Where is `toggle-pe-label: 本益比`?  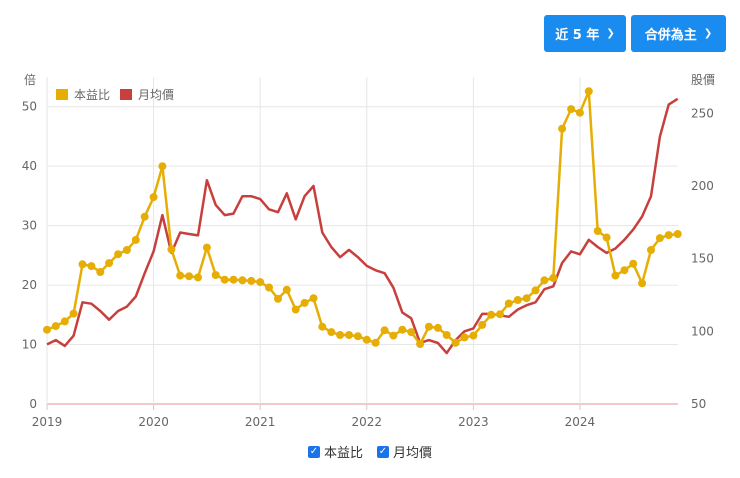 toggle-pe-label: 本益比 is located at coordinates (343, 453).